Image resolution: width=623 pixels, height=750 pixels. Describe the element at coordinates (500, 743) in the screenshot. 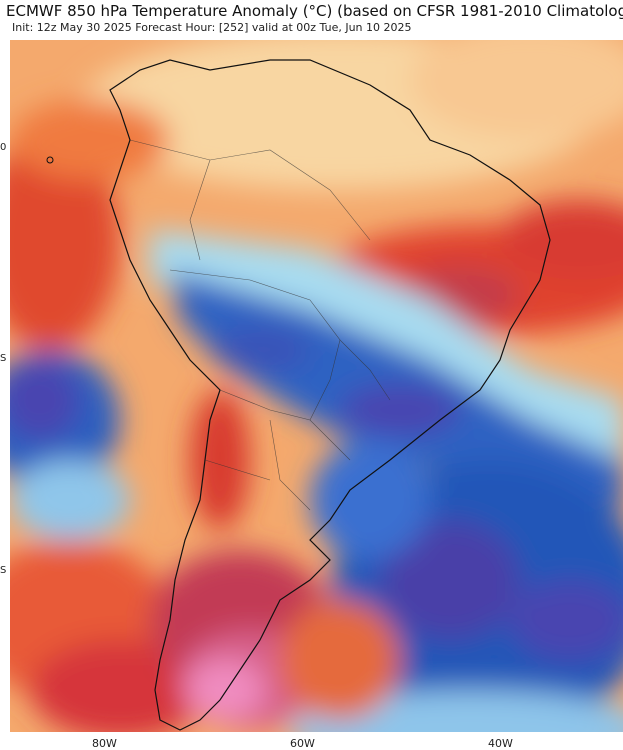

I see `lon-label: 40W` at that location.